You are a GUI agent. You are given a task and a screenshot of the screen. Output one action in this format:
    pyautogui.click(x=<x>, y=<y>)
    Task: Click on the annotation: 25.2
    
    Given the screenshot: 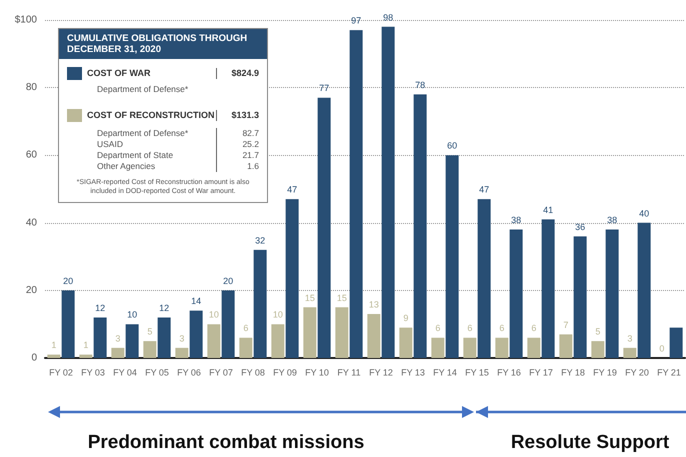 What is the action you would take?
    pyautogui.click(x=237, y=144)
    